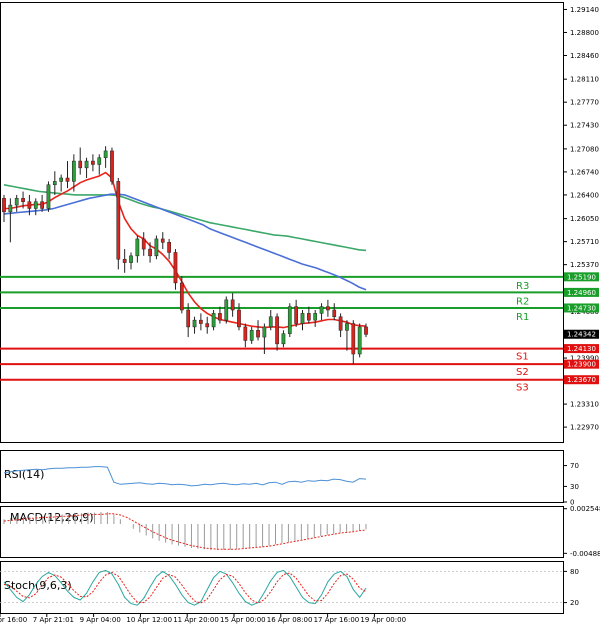 The image size is (600, 627). I want to click on level-label-r1: R1, so click(522, 317).